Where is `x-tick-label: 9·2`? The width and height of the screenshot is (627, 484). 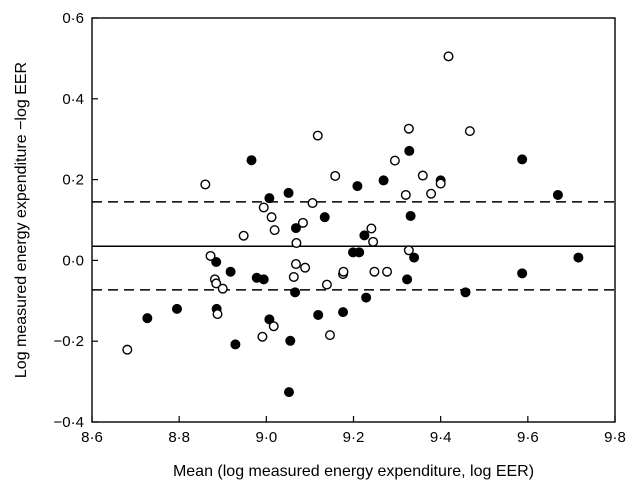
x-tick-label: 9·2 is located at coordinates (354, 437).